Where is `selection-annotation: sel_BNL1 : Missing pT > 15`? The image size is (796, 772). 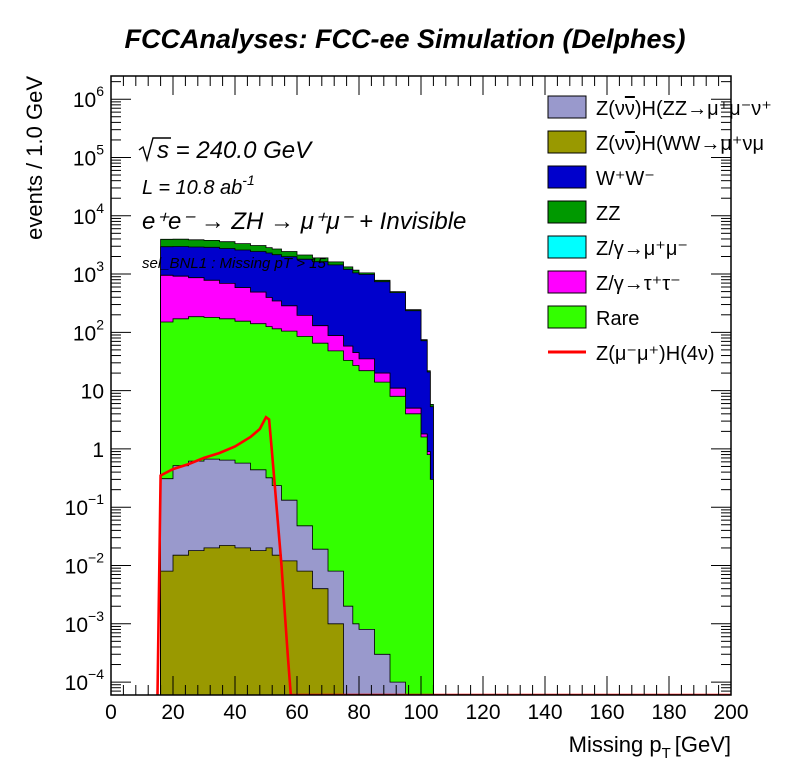 selection-annotation: sel_BNL1 : Missing pT > 15 is located at coordinates (234, 263).